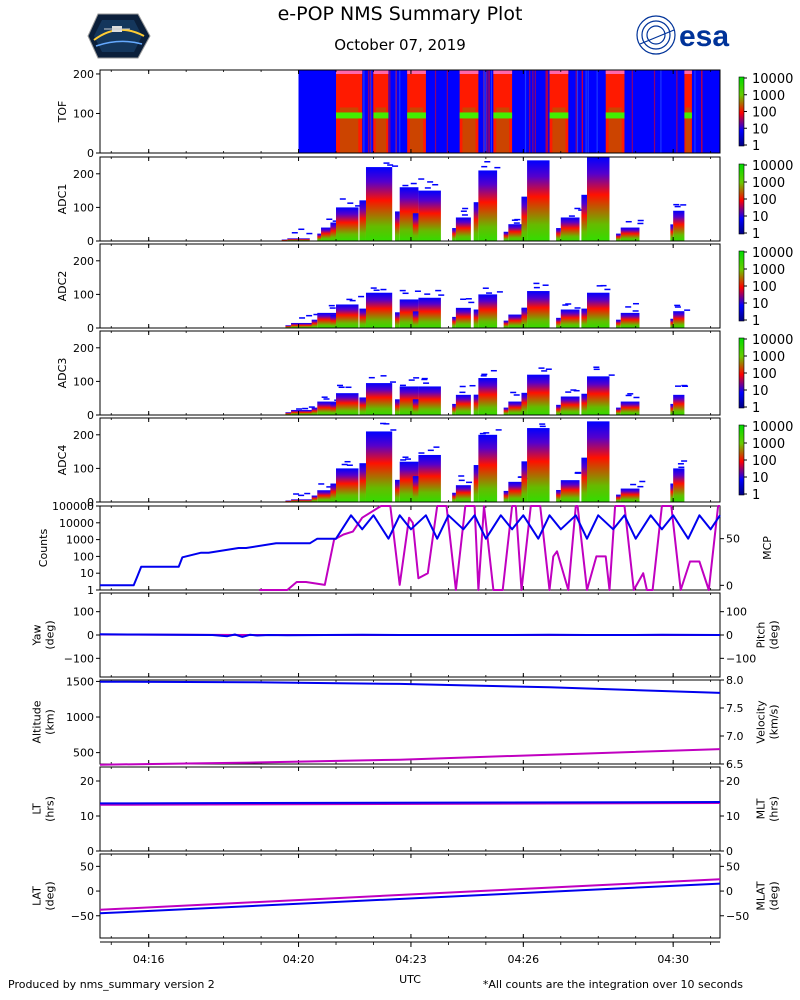 Image resolution: width=800 pixels, height=1000 pixels. Describe the element at coordinates (37, 636) in the screenshot. I see `y-axis-label-left-line: Yaw` at that location.